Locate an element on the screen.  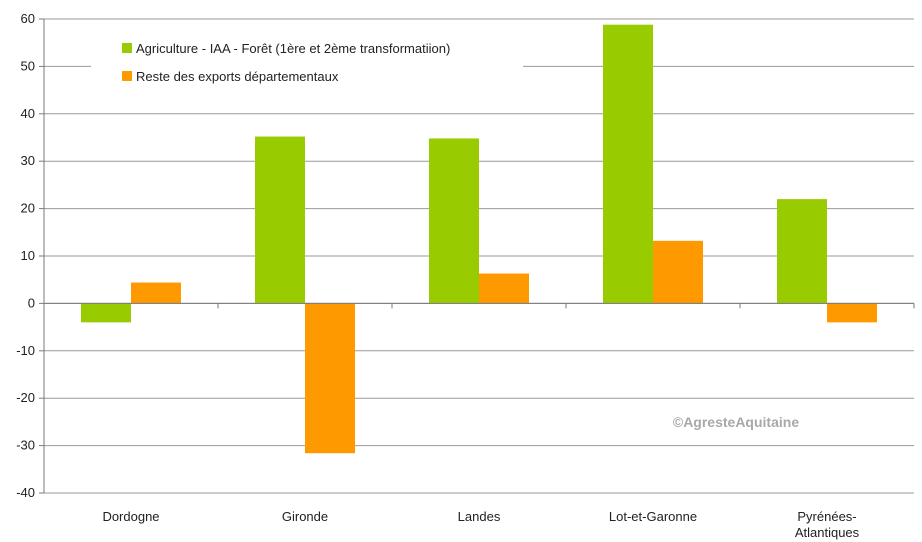
x-category-label: Pyrénées-Atlantiques is located at coordinates (827, 524).